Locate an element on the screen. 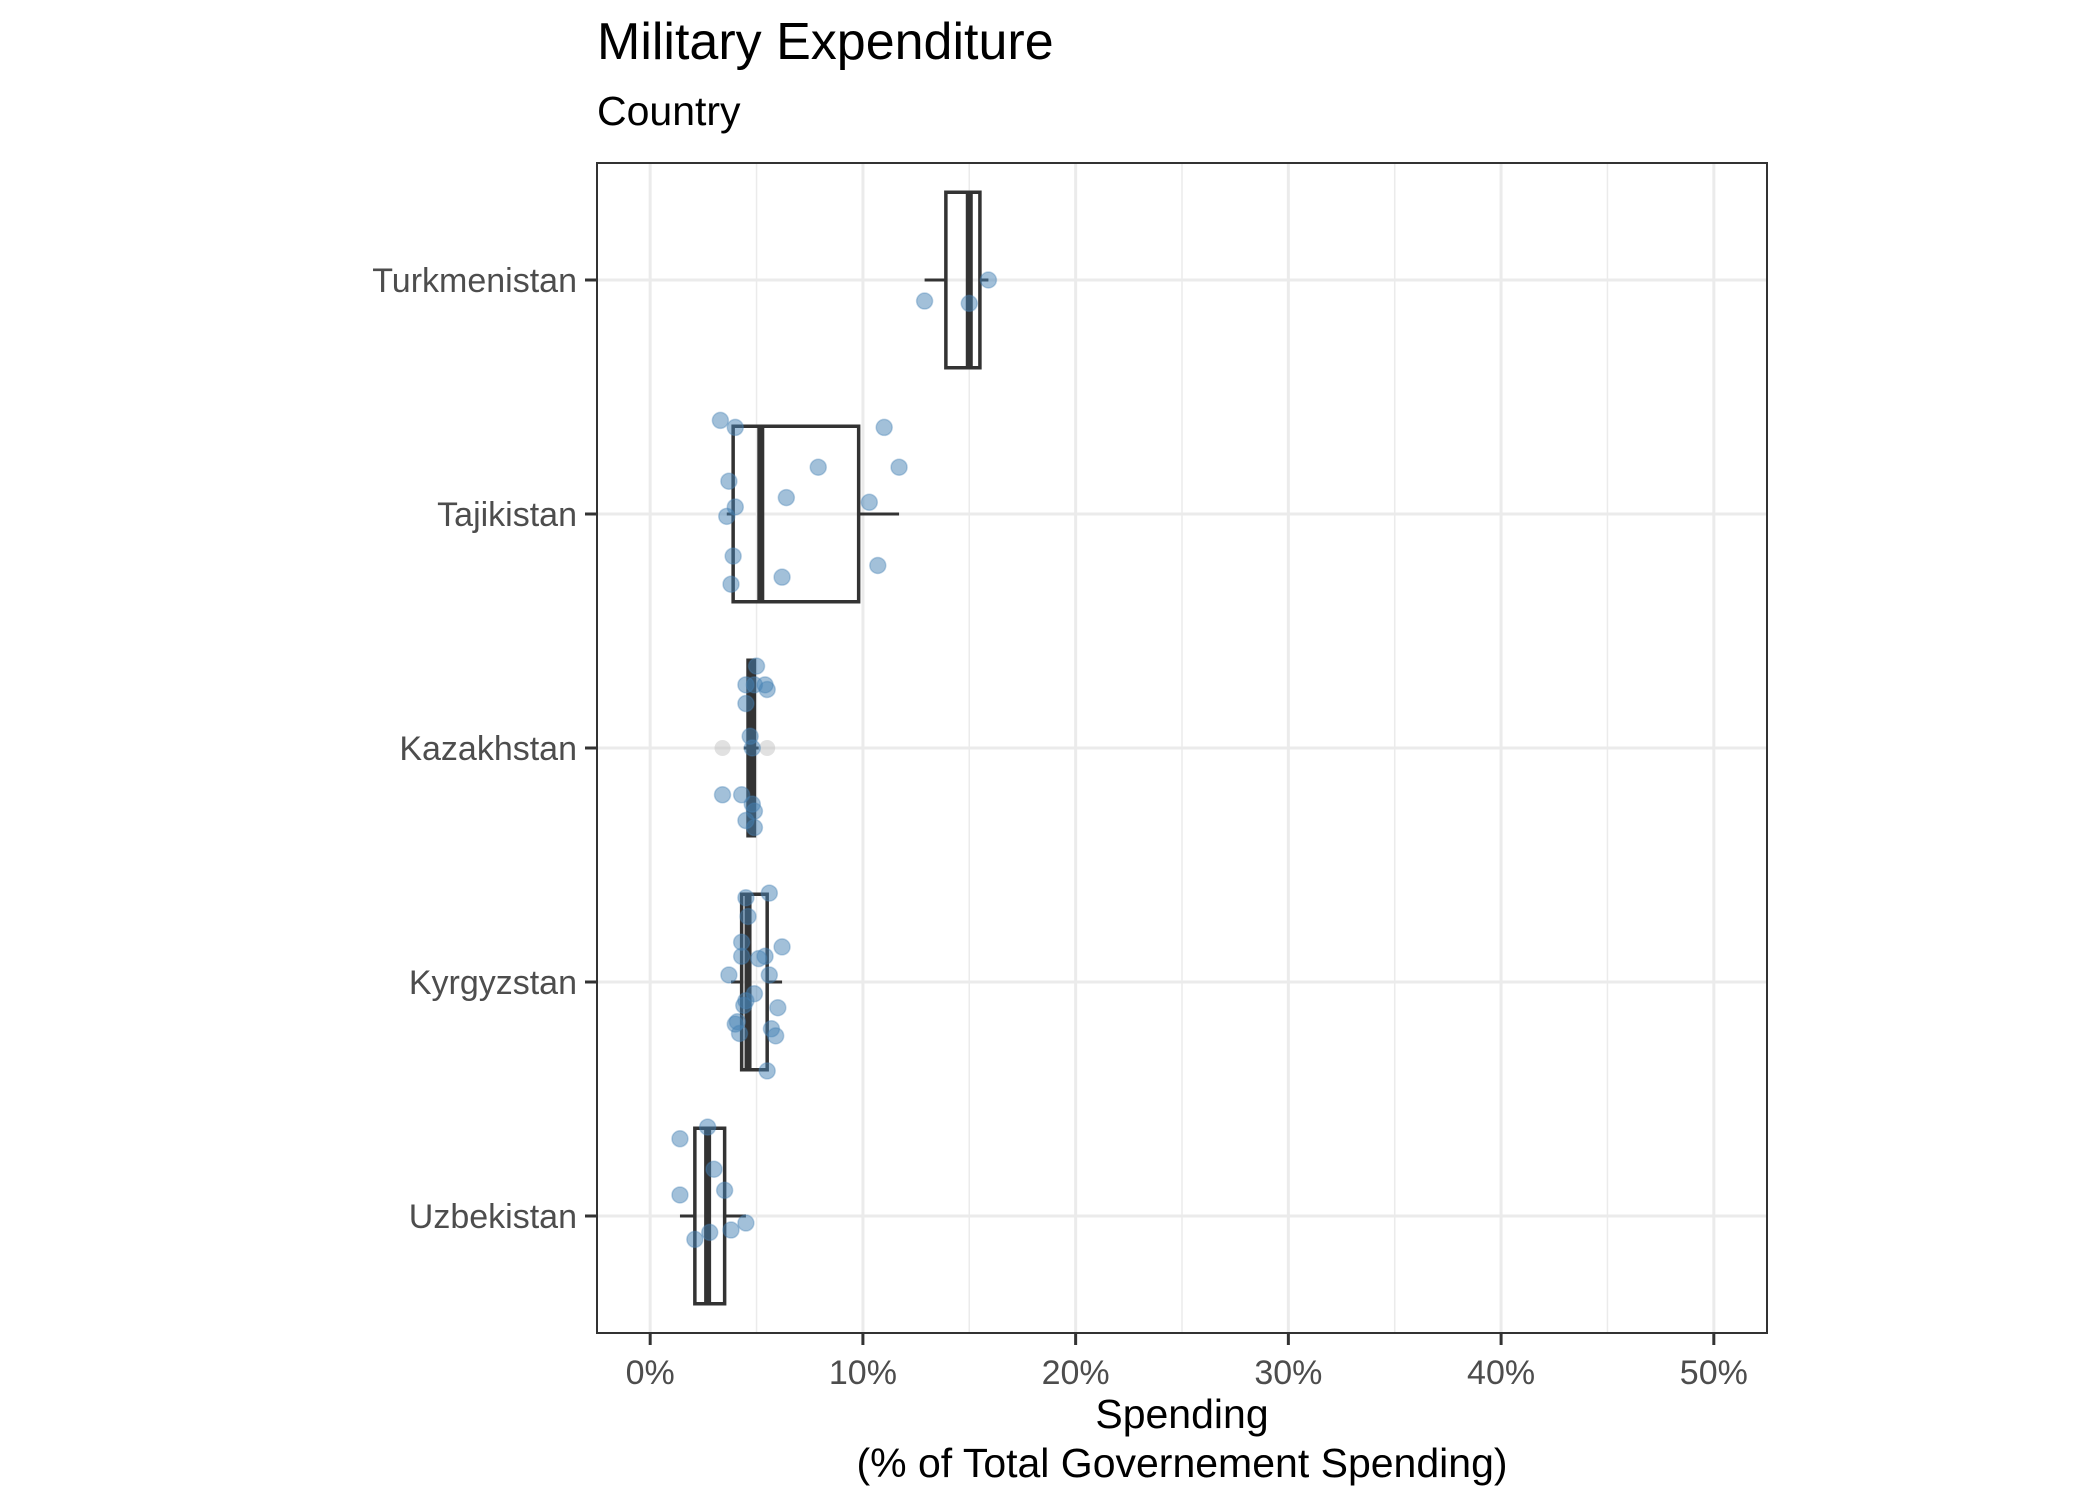  chart-title: Military Expenditure is located at coordinates (825, 42).